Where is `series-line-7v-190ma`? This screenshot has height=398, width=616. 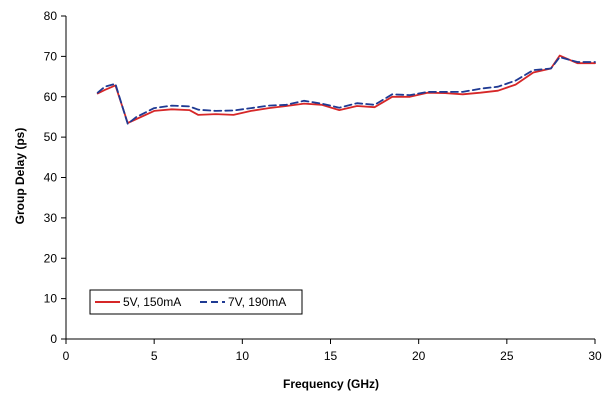 series-line-7v-190ma is located at coordinates (346, 90).